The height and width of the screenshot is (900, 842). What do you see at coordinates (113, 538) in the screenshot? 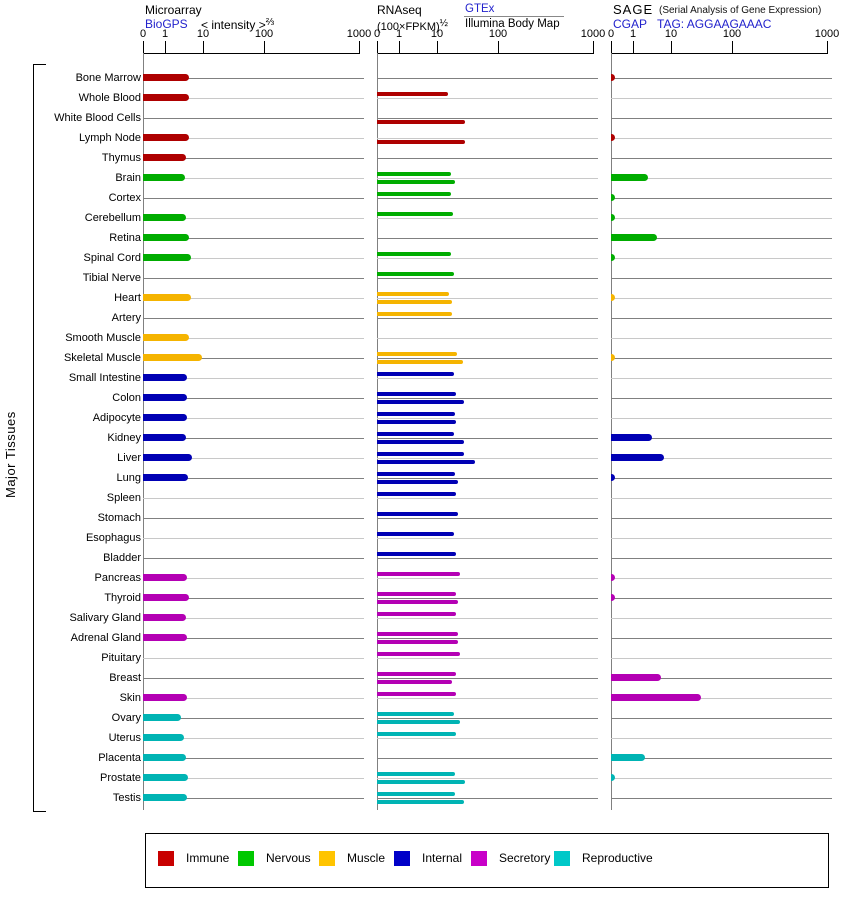
I see `tissue-label: Esophagus` at bounding box center [113, 538].